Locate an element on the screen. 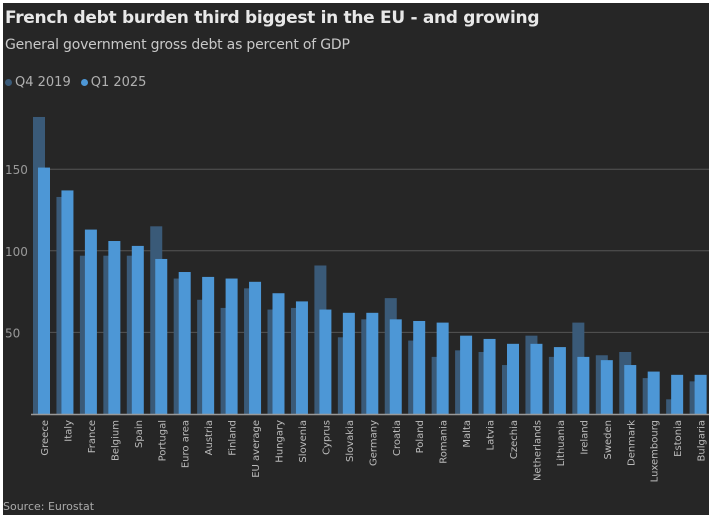 This screenshot has width=709, height=515. x-tick-label: Croatia is located at coordinates (397, 438).